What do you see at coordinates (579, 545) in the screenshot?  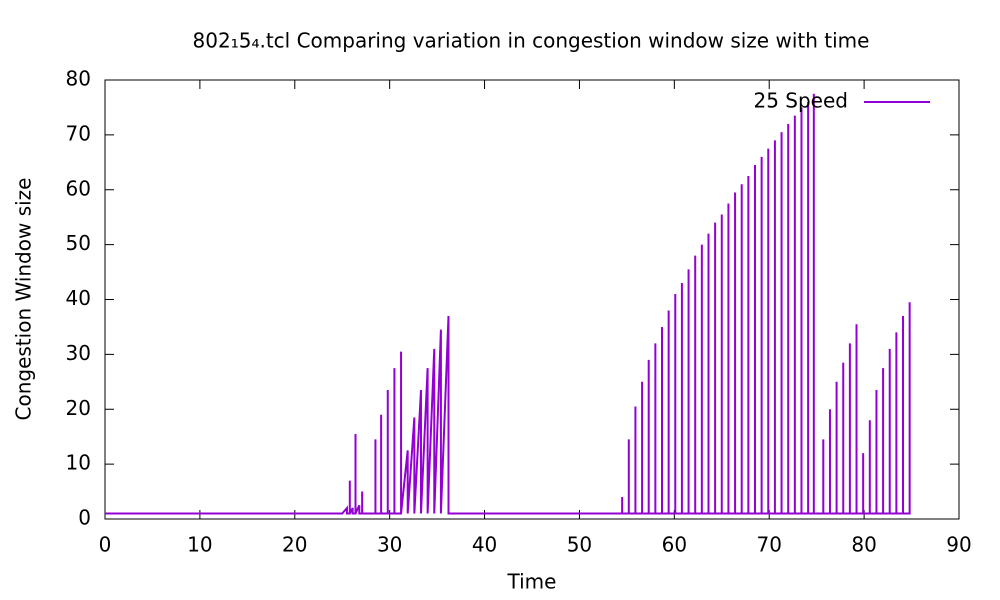 I see `x-tick-label: 50` at bounding box center [579, 545].